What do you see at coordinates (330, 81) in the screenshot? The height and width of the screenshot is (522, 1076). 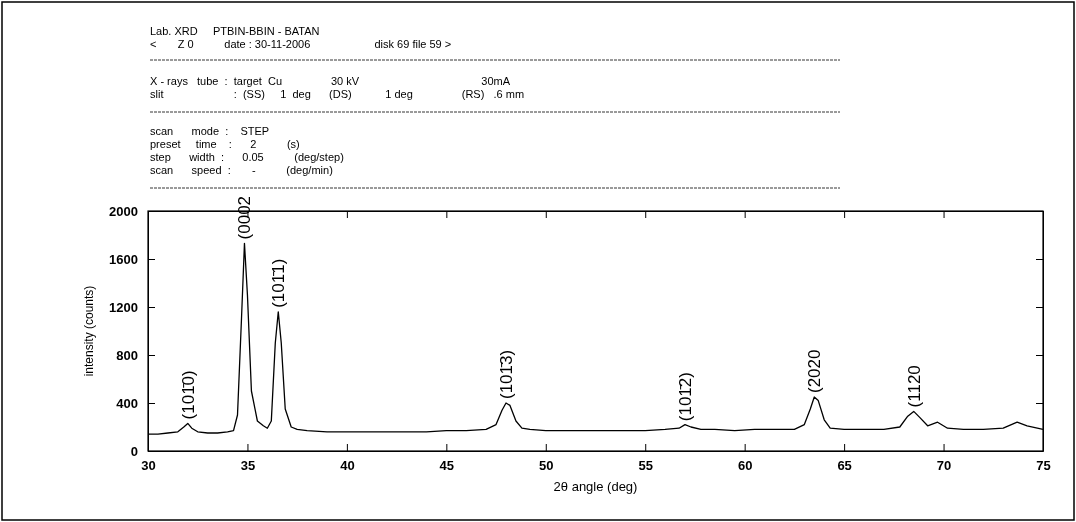 I see `text: X - rays tube : target Cu 30 kV 30mA` at bounding box center [330, 81].